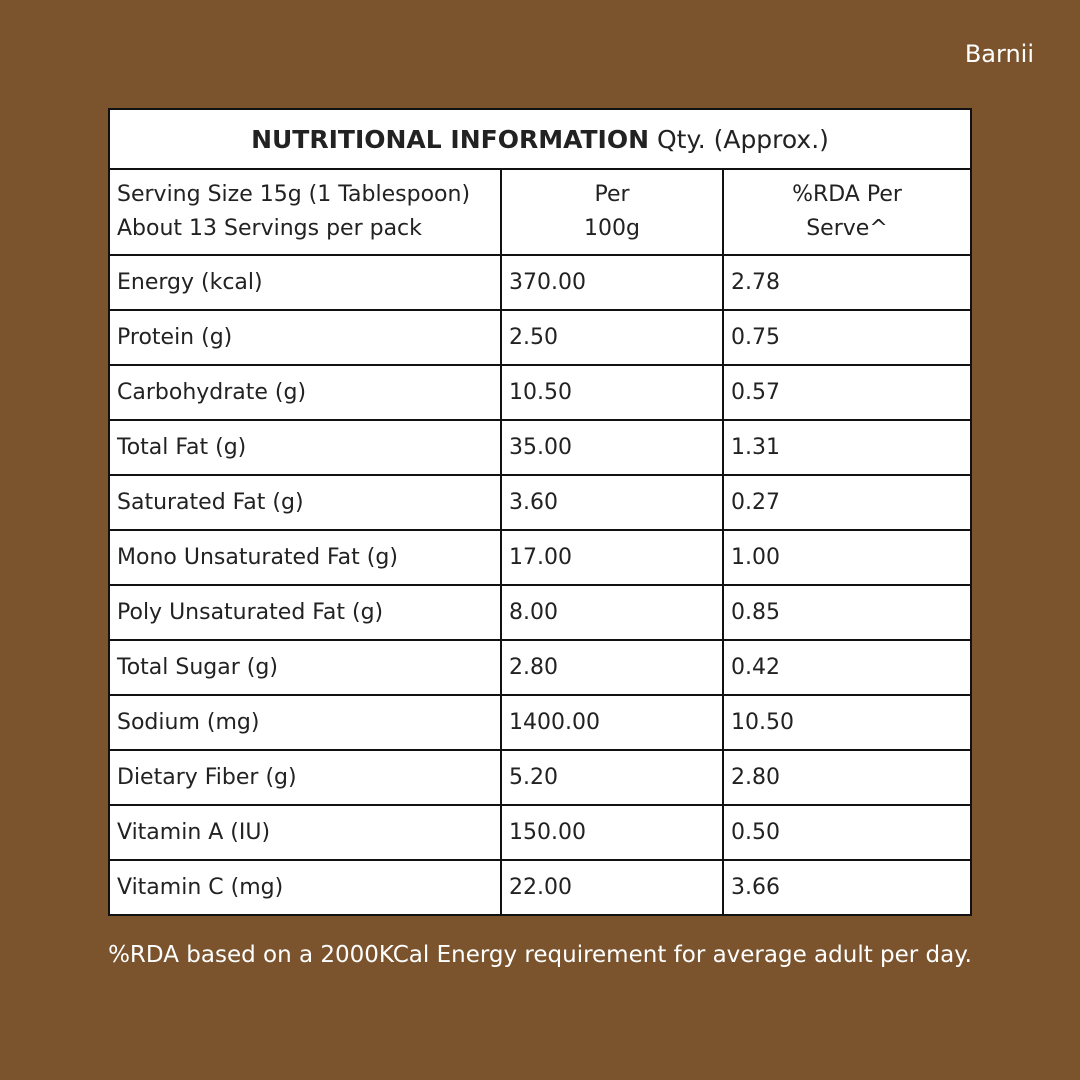 The width and height of the screenshot is (1080, 1080). What do you see at coordinates (305, 447) in the screenshot?
I see `nutrient-name: Total Fat (g)` at bounding box center [305, 447].